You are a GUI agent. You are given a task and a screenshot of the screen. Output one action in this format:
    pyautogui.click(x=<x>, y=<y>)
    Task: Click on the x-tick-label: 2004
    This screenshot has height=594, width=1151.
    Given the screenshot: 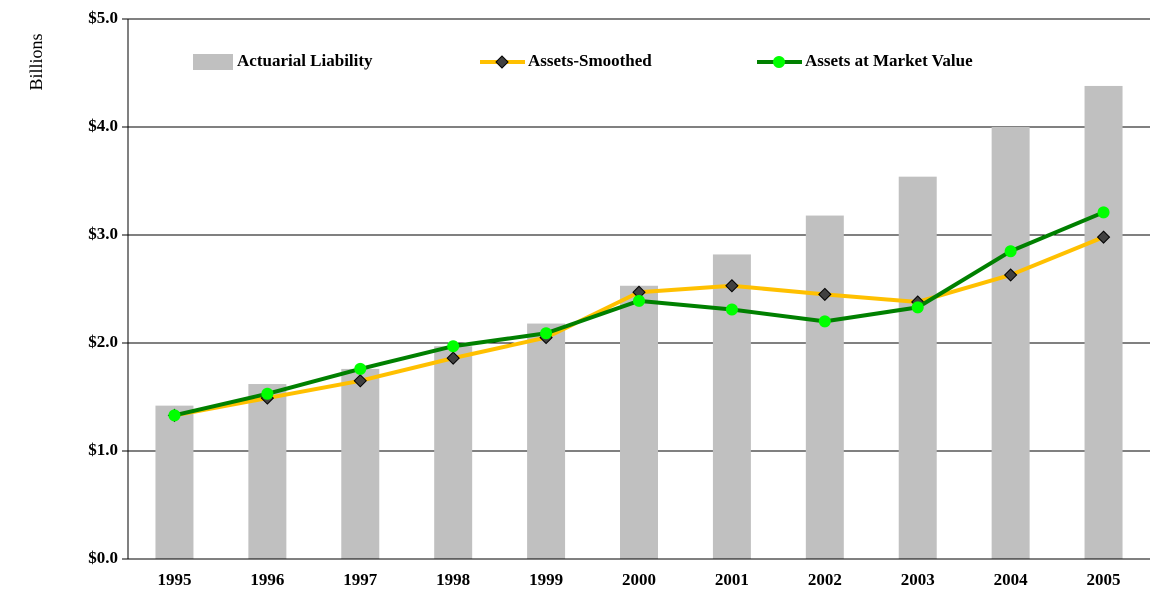 What is the action you would take?
    pyautogui.click(x=1011, y=579)
    